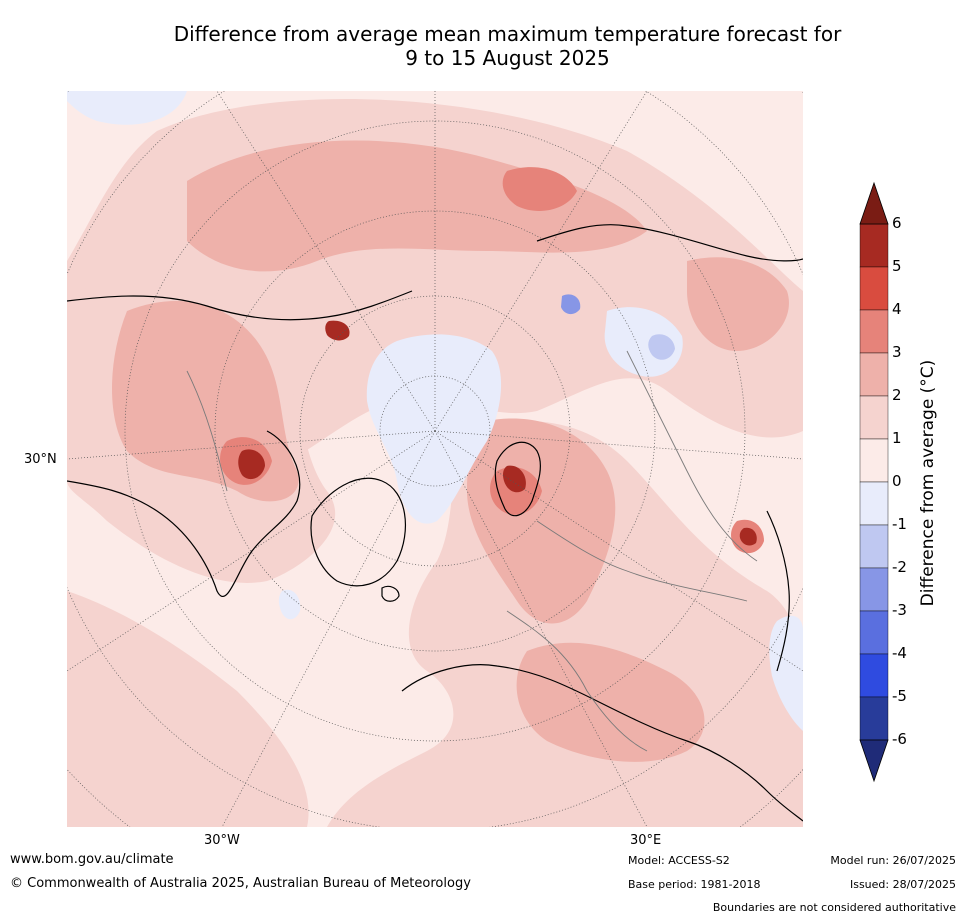 This screenshot has height=919, width=965. What do you see at coordinates (390, 593) in the screenshot?
I see `coast-iceland` at bounding box center [390, 593].